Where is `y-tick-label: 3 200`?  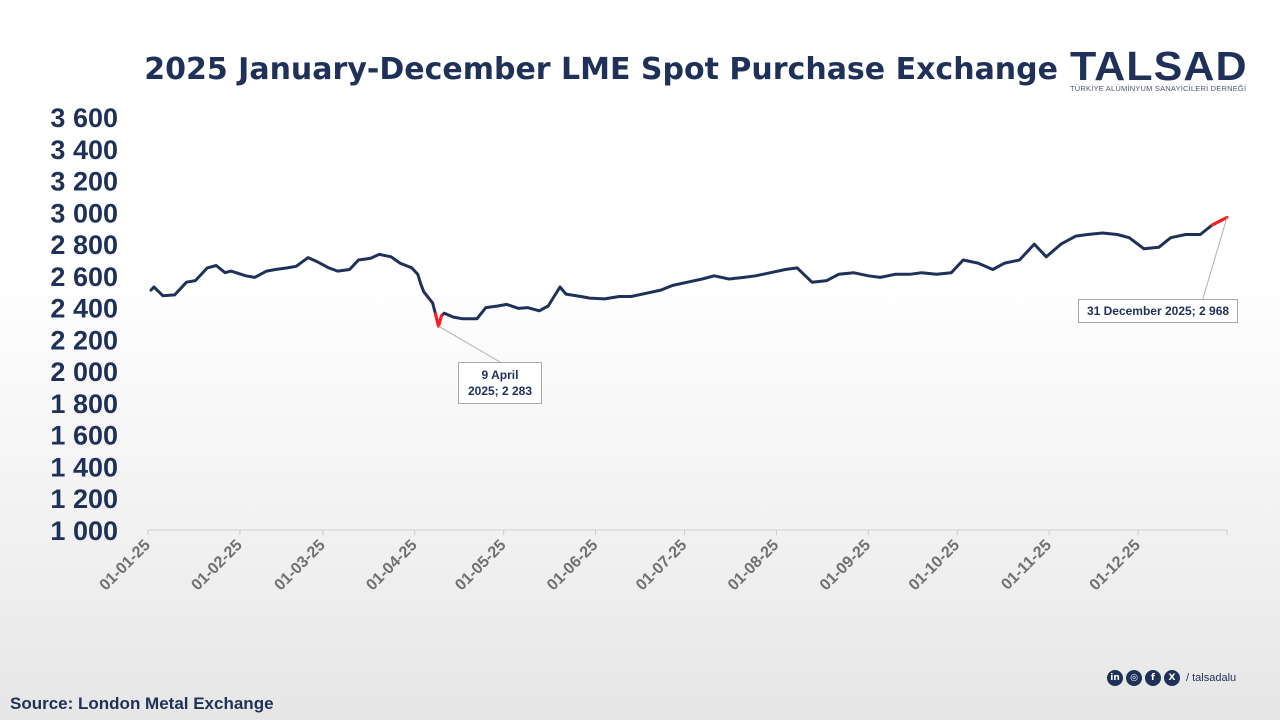
y-tick-label: 3 200 is located at coordinates (84, 182).